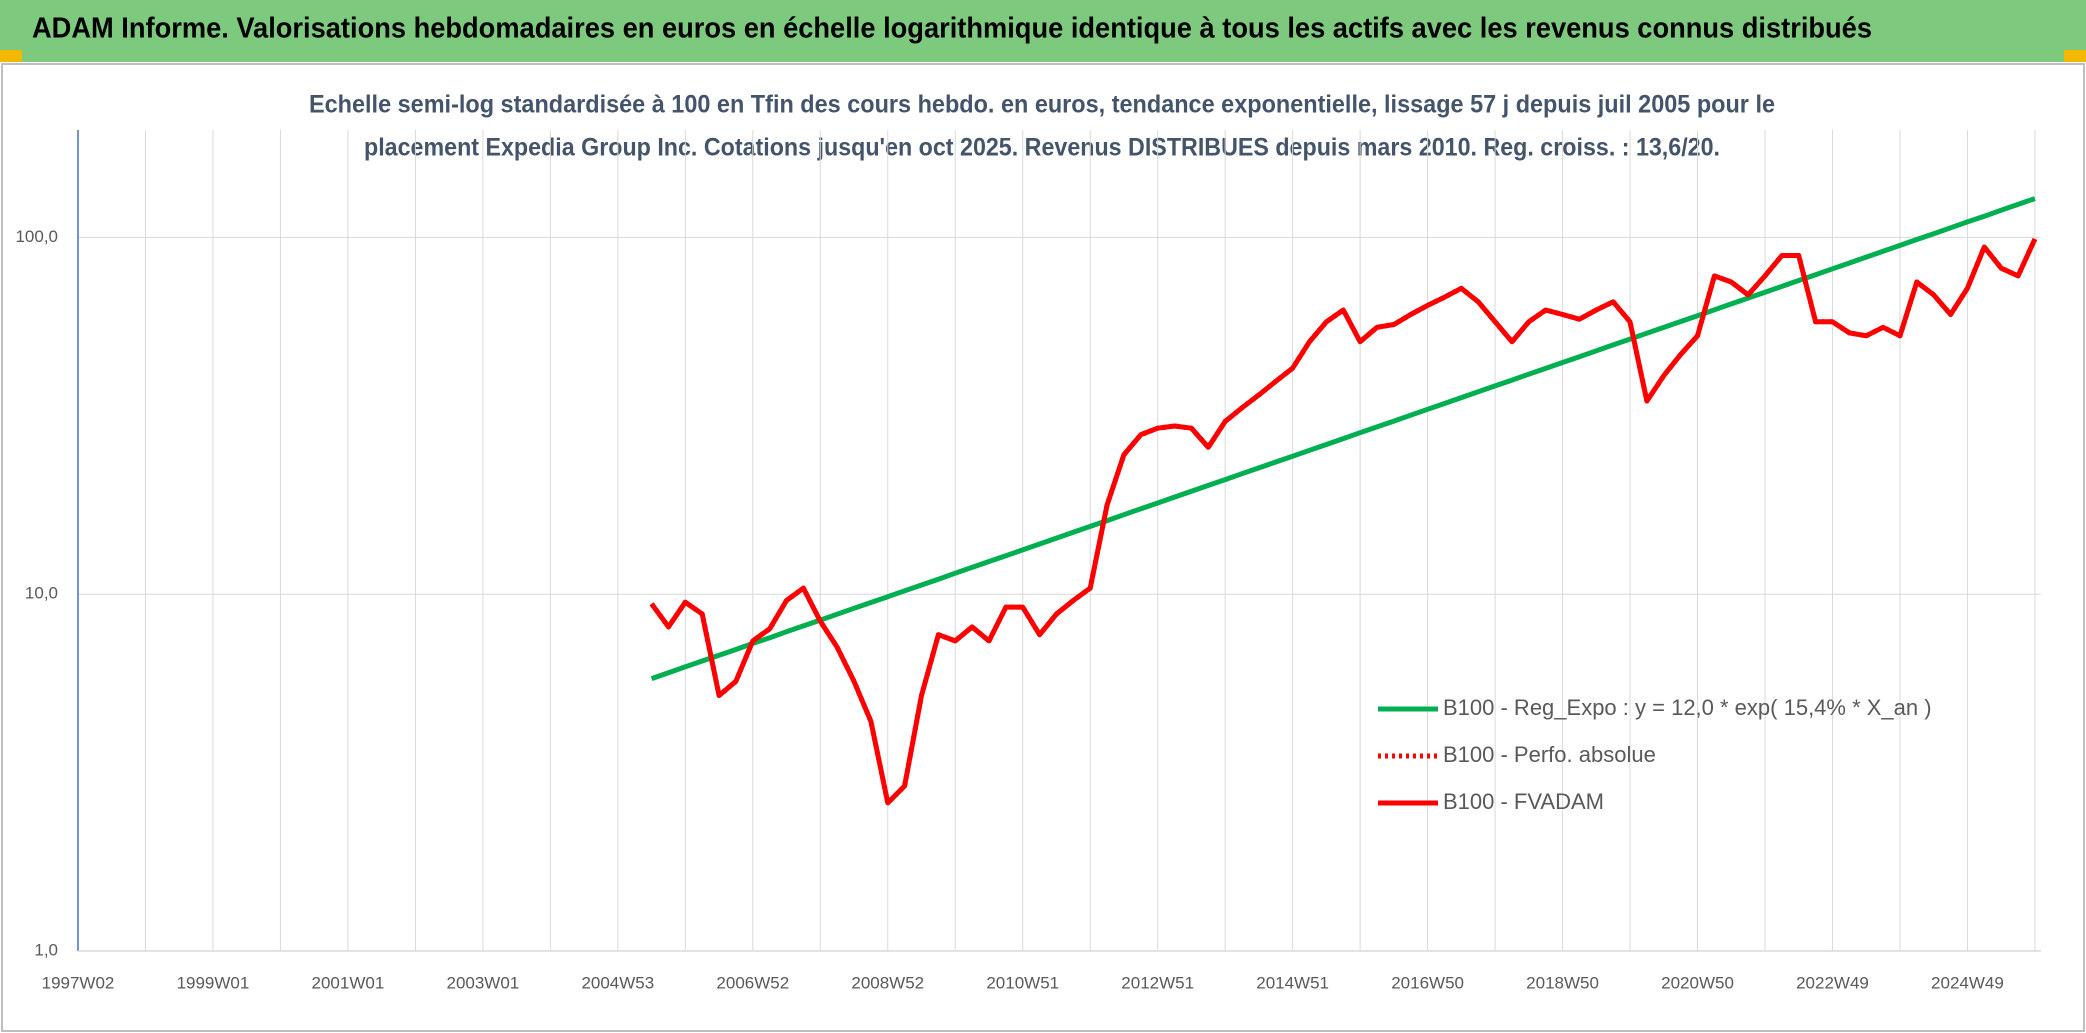  What do you see at coordinates (213, 982) in the screenshot?
I see `x-tick-label: 1999W01` at bounding box center [213, 982].